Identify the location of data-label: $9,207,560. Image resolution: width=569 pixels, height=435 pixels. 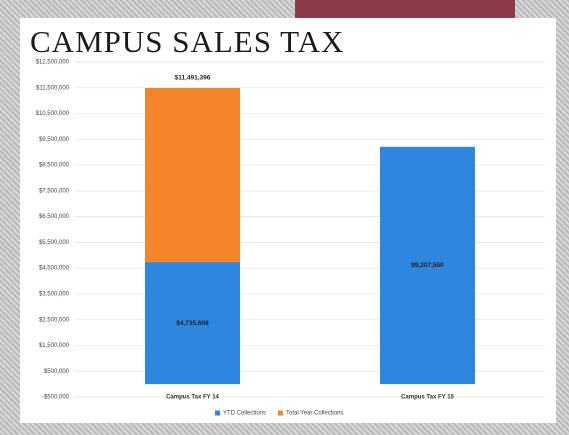
(427, 265).